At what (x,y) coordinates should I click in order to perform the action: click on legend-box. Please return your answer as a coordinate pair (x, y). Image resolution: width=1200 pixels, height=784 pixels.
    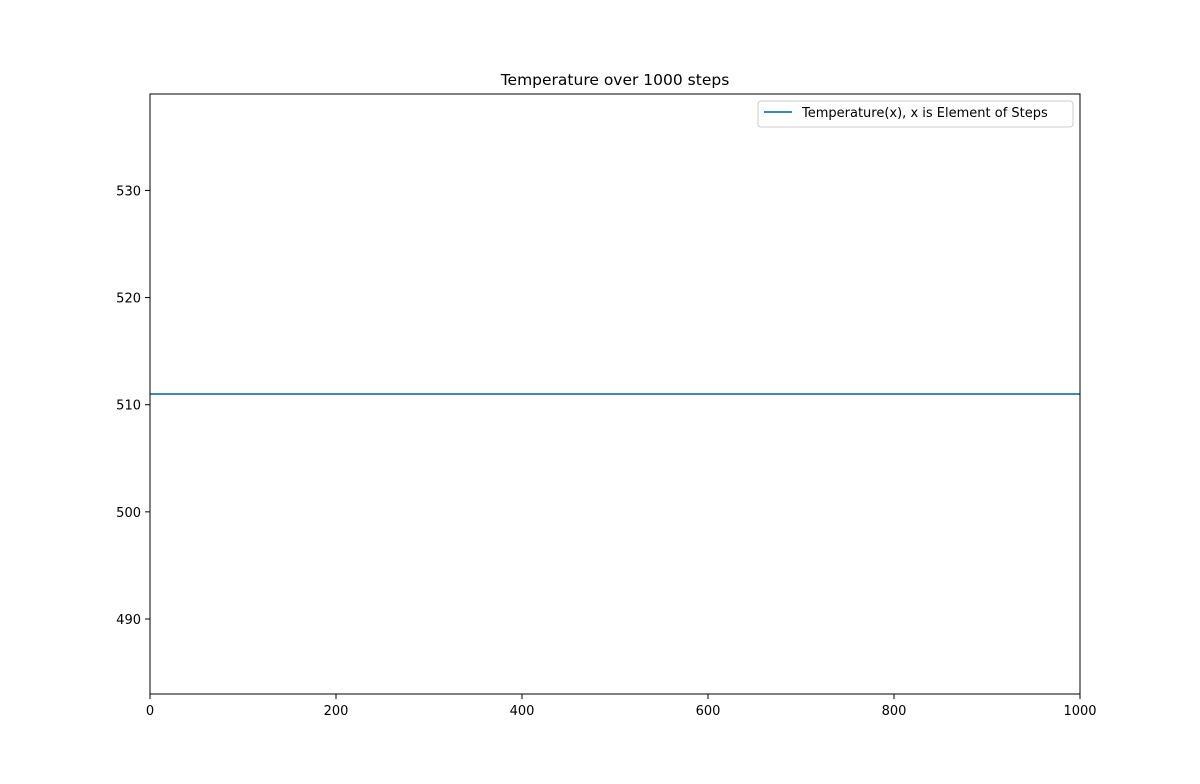
    Looking at the image, I should click on (915, 114).